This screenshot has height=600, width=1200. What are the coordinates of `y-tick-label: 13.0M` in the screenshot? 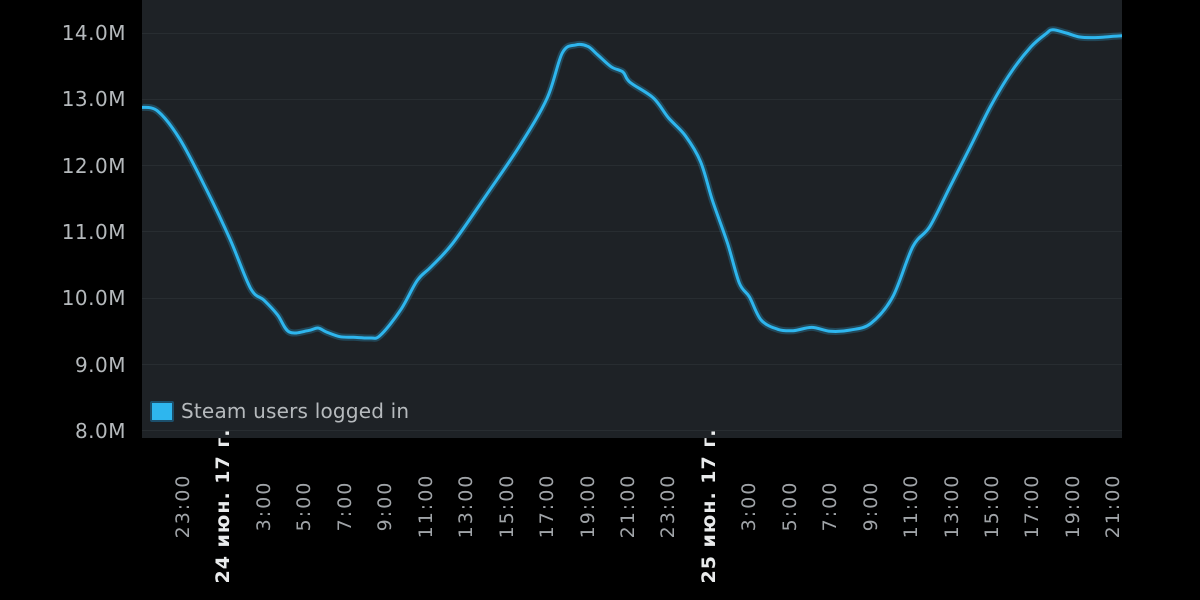 It's located at (93, 99).